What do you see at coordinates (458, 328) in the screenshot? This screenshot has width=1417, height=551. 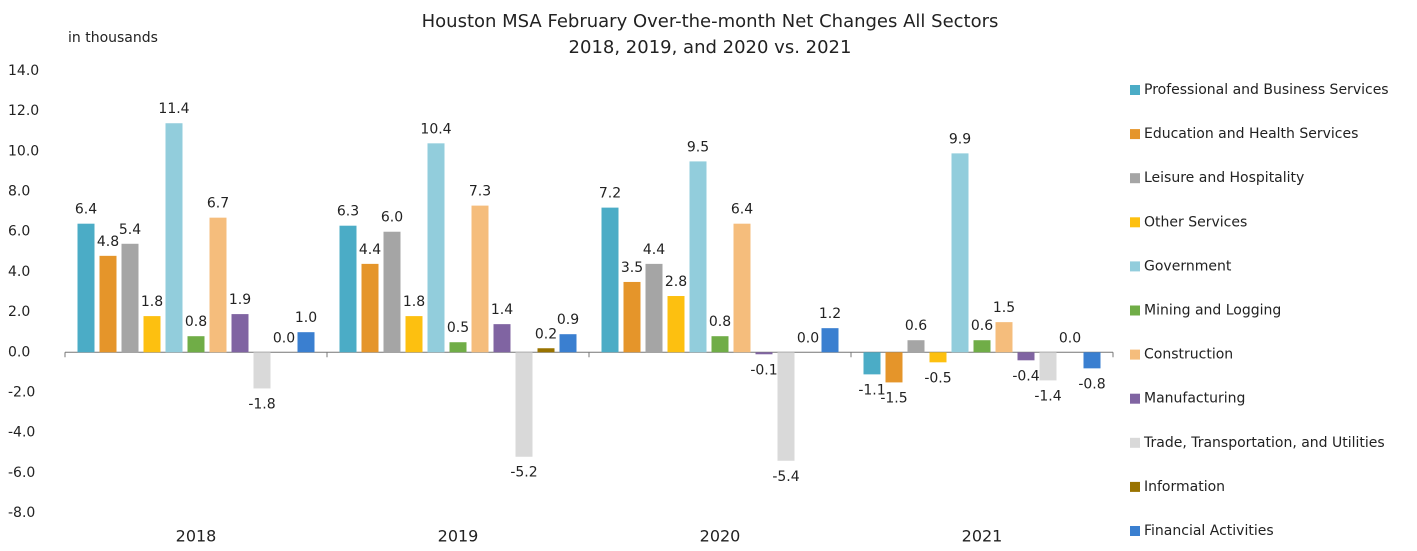 I see `data-label: 0.5` at bounding box center [458, 328].